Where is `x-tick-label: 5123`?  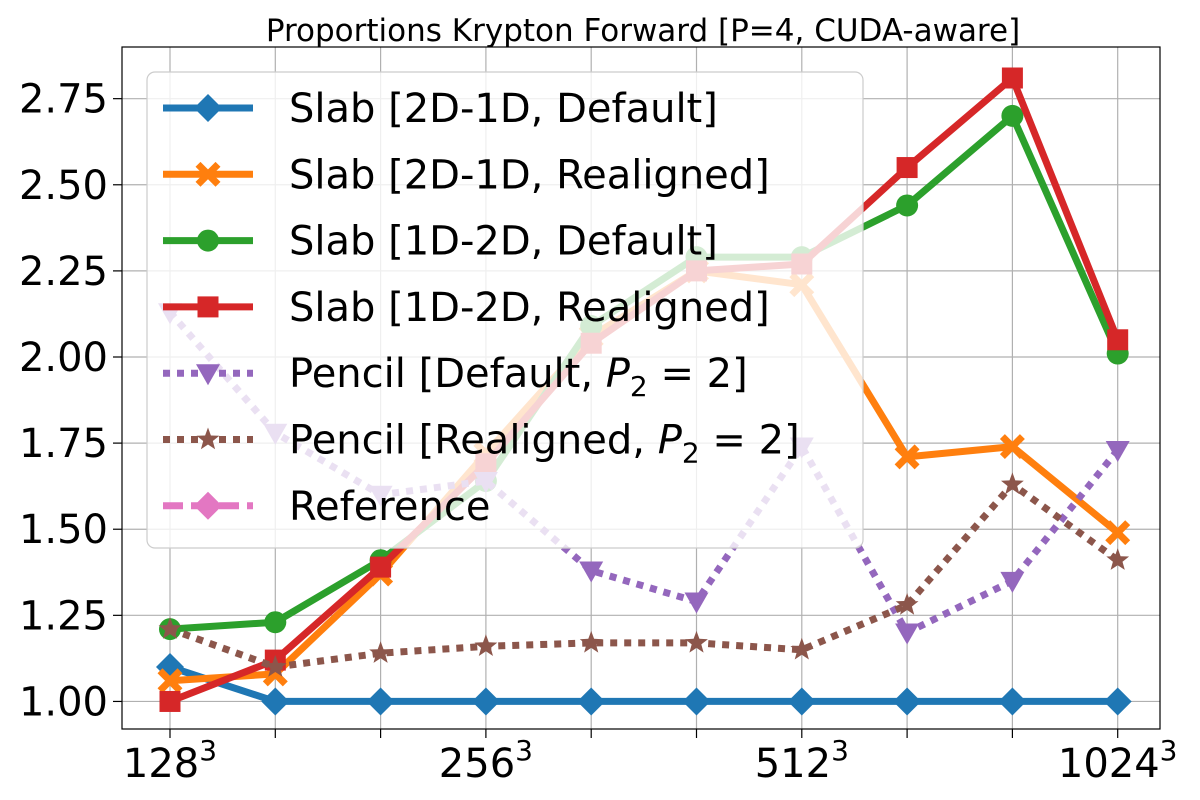
x-tick-label: 5123 is located at coordinates (802, 760).